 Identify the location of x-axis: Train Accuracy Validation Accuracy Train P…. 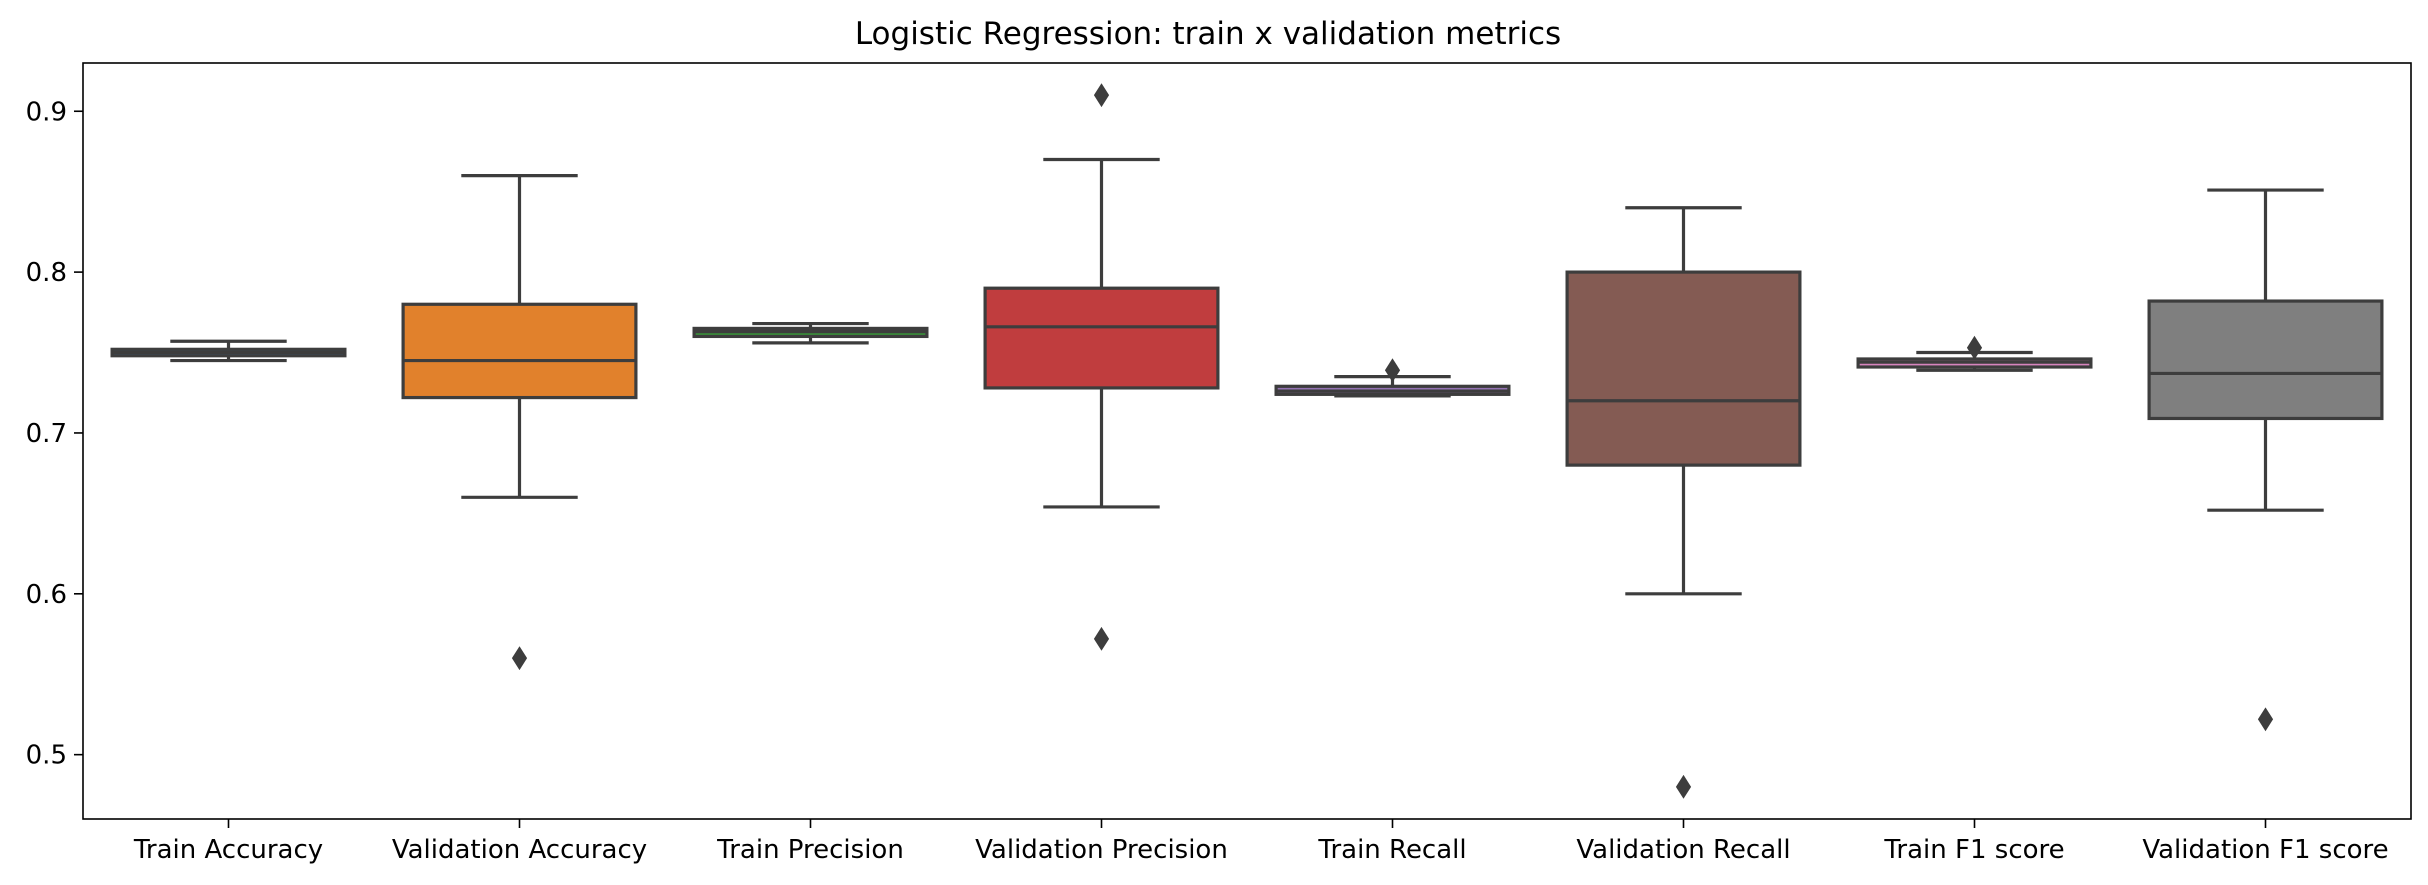
(1261, 842).